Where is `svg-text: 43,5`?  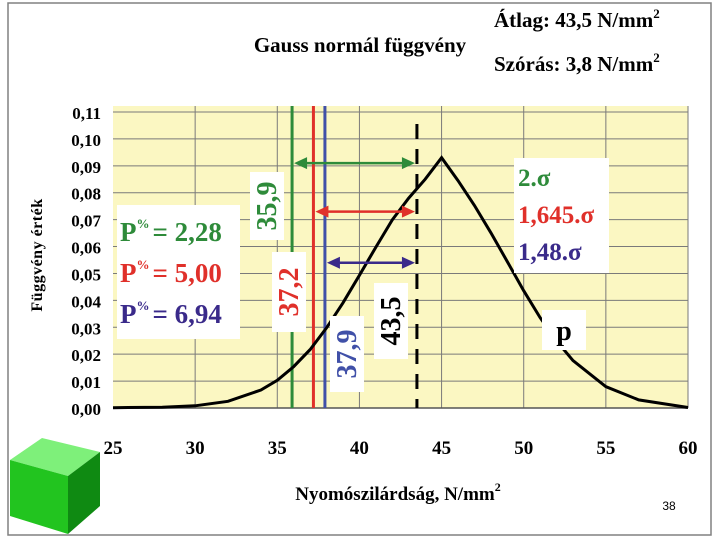 svg-text: 43,5 is located at coordinates (391, 321).